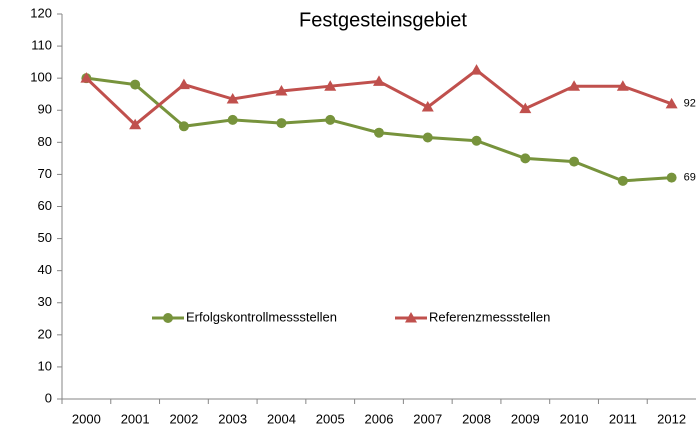 This screenshot has height=432, width=697. What do you see at coordinates (183, 418) in the screenshot?
I see `x-tick-label: 2002` at bounding box center [183, 418].